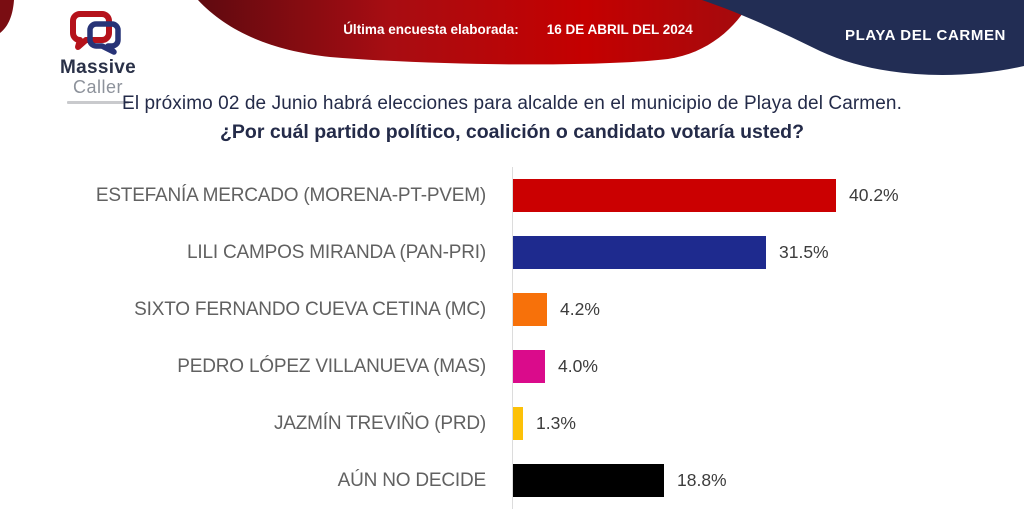  I want to click on location-badge: PLAYA DEL CARMEN, so click(925, 35).